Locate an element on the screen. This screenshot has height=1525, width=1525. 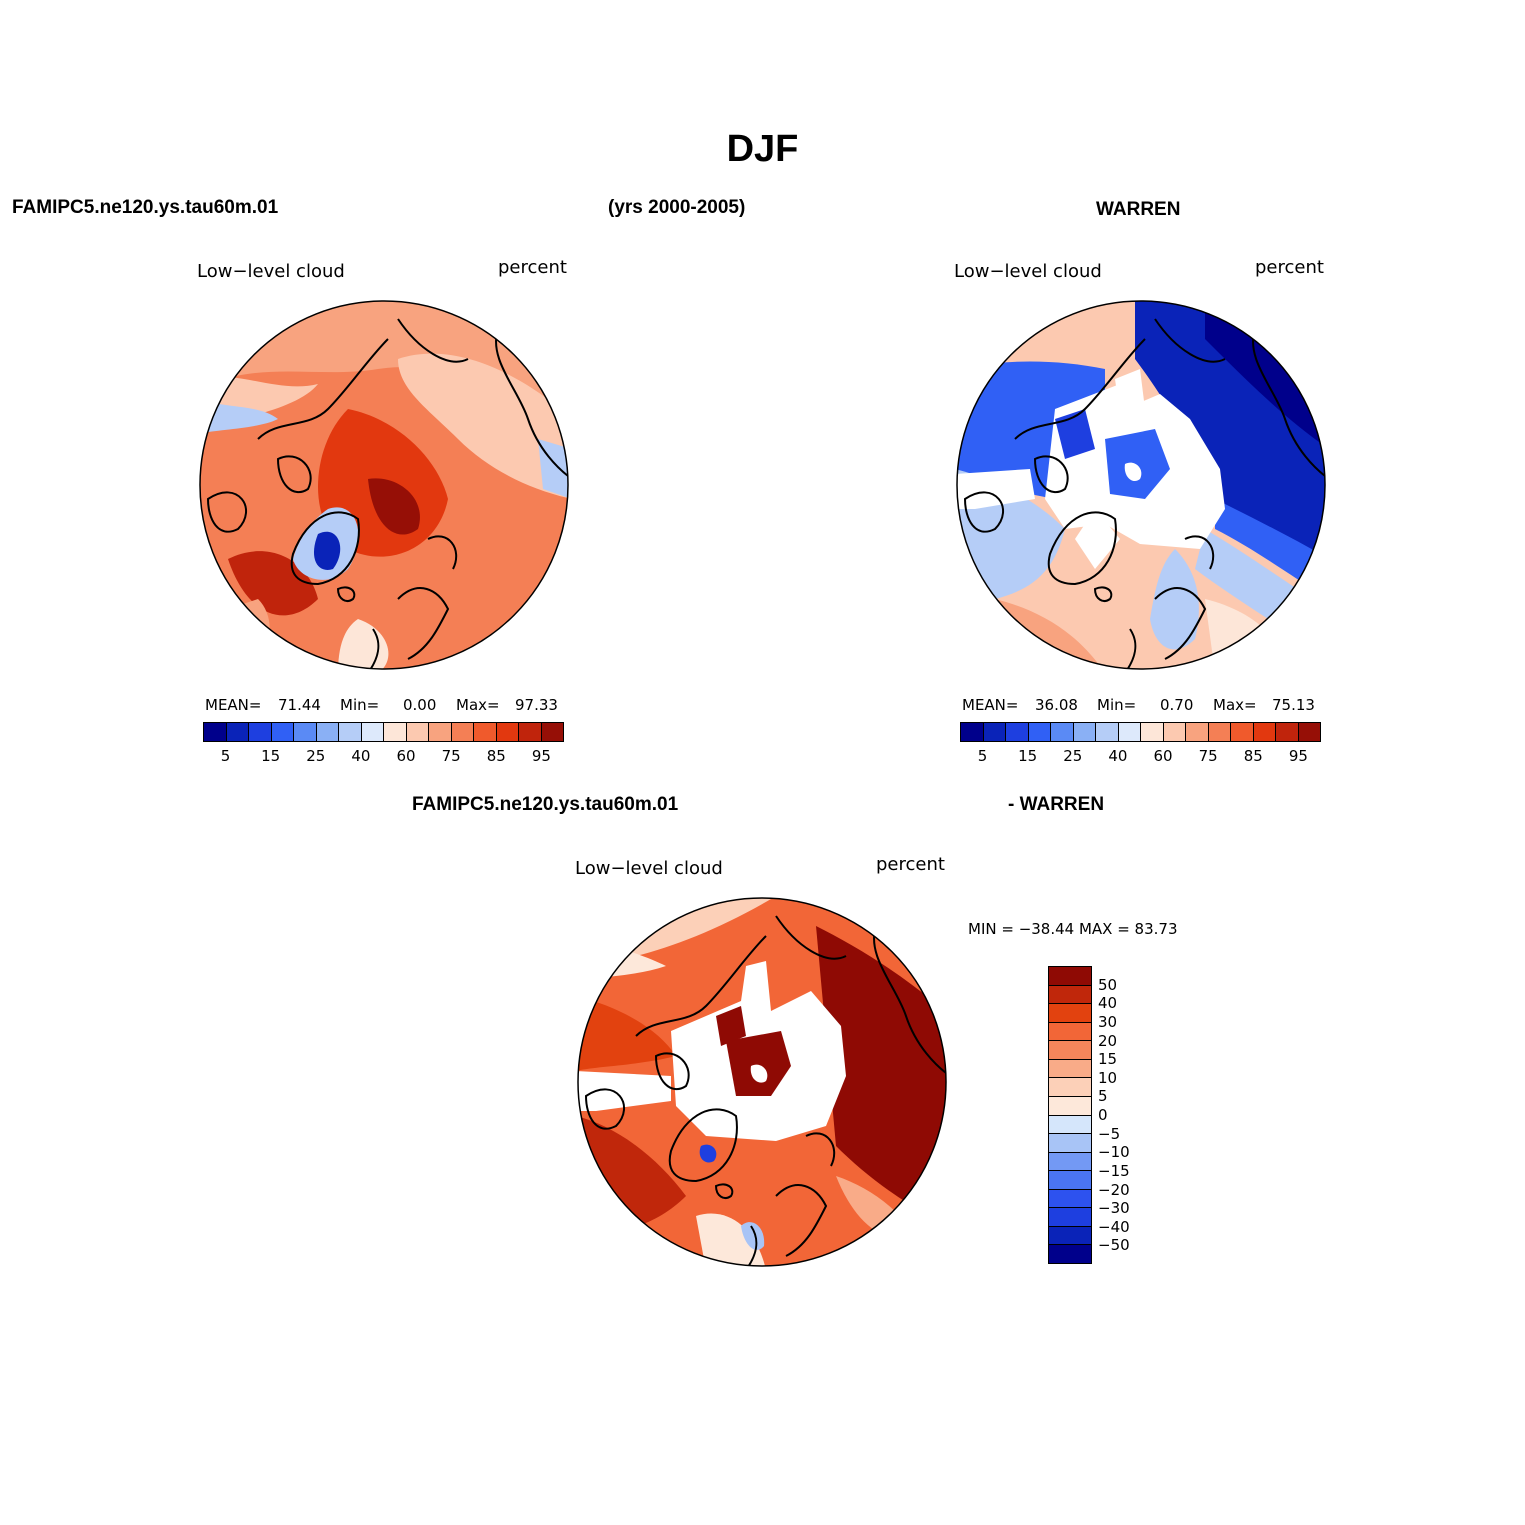
panel2-coast-greenland is located at coordinates (1082, 548).